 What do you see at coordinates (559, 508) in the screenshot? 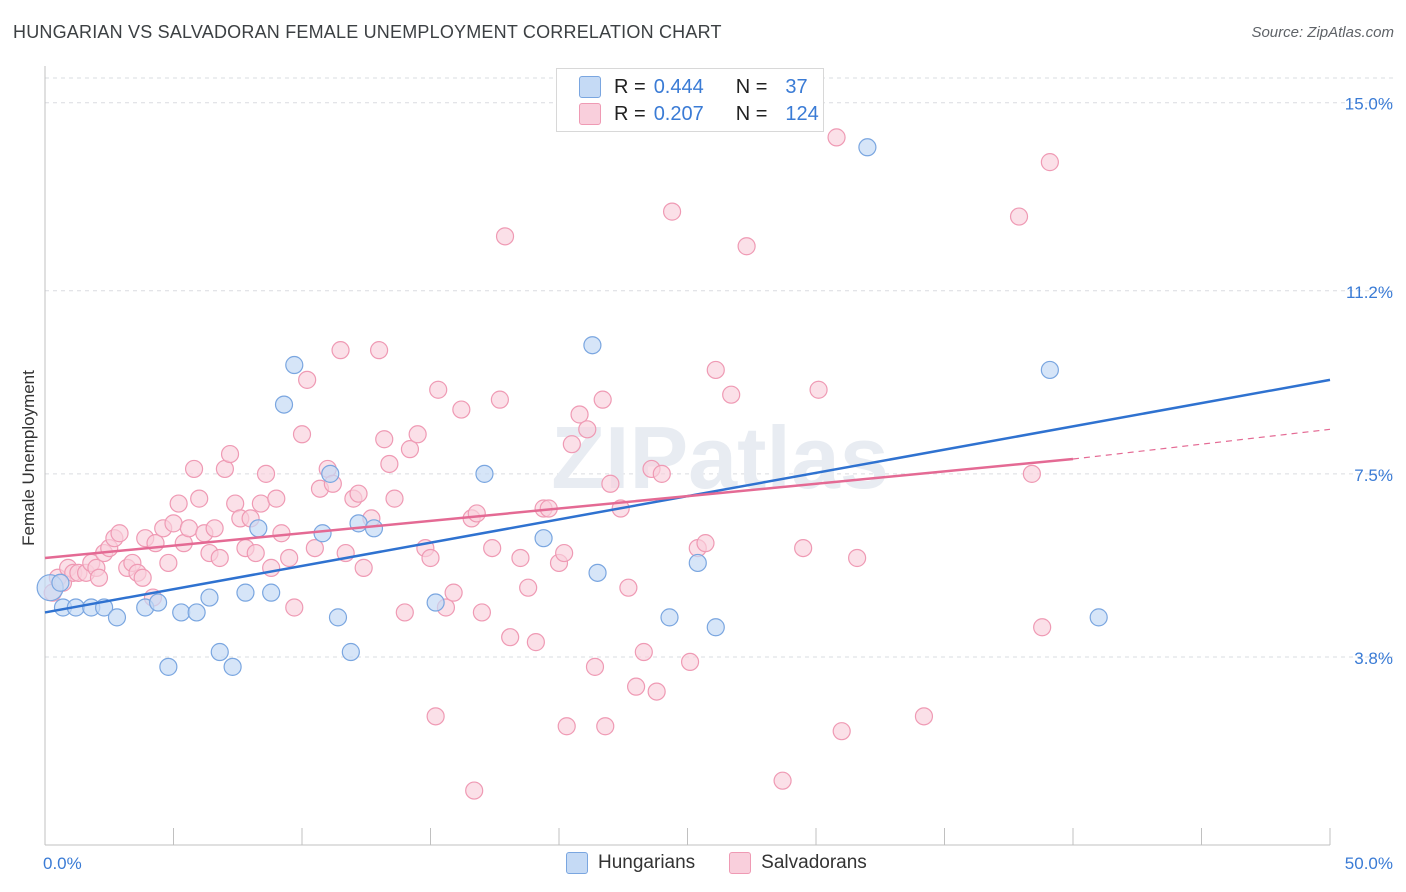
I see `salvadorans-trend-line` at bounding box center [559, 508].